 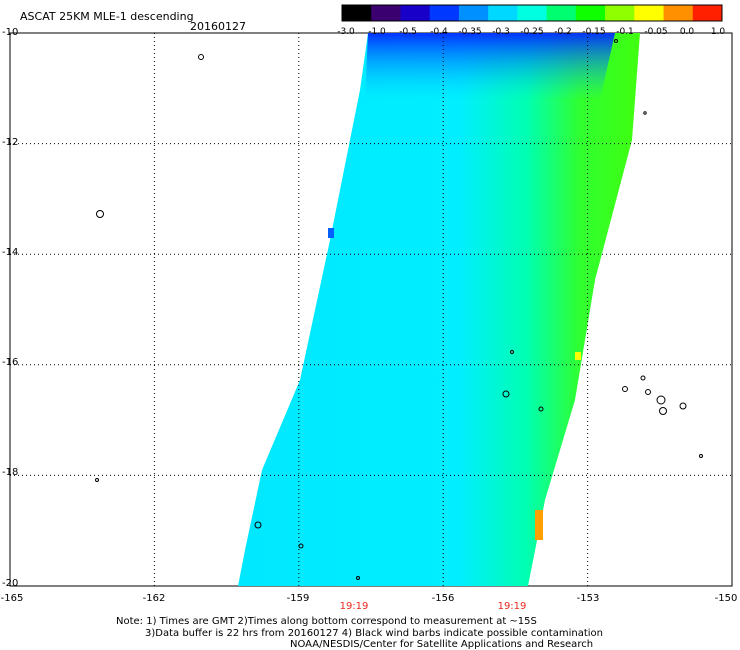 I want to click on swath-blue-cell, so click(x=331, y=233).